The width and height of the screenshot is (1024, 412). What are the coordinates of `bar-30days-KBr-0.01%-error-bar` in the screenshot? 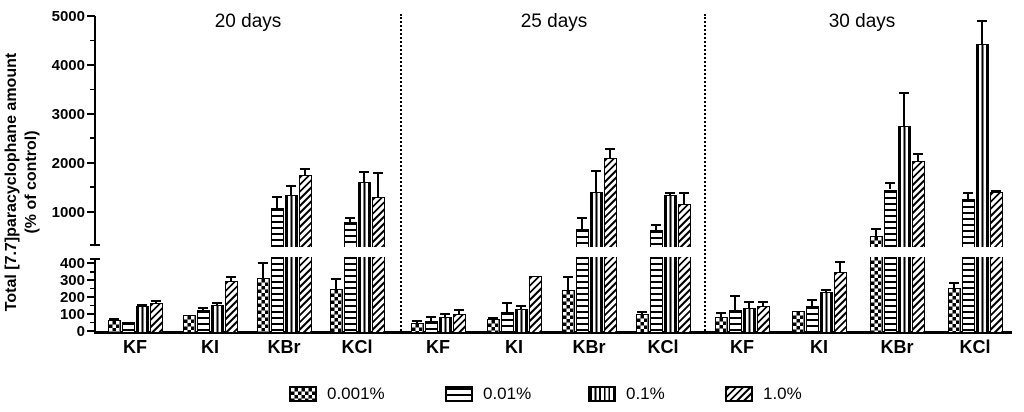 It's located at (890, 186).